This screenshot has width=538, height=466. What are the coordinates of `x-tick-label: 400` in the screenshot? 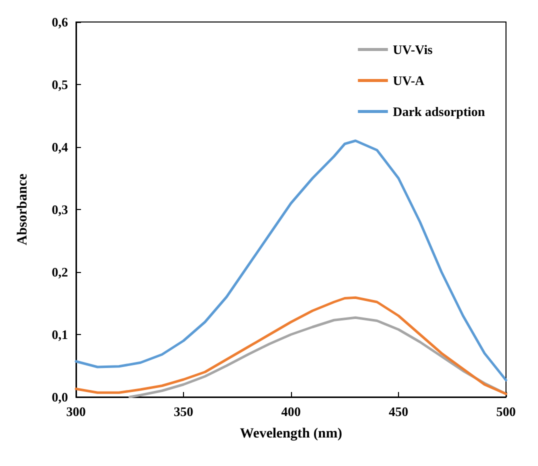 It's located at (291, 411).